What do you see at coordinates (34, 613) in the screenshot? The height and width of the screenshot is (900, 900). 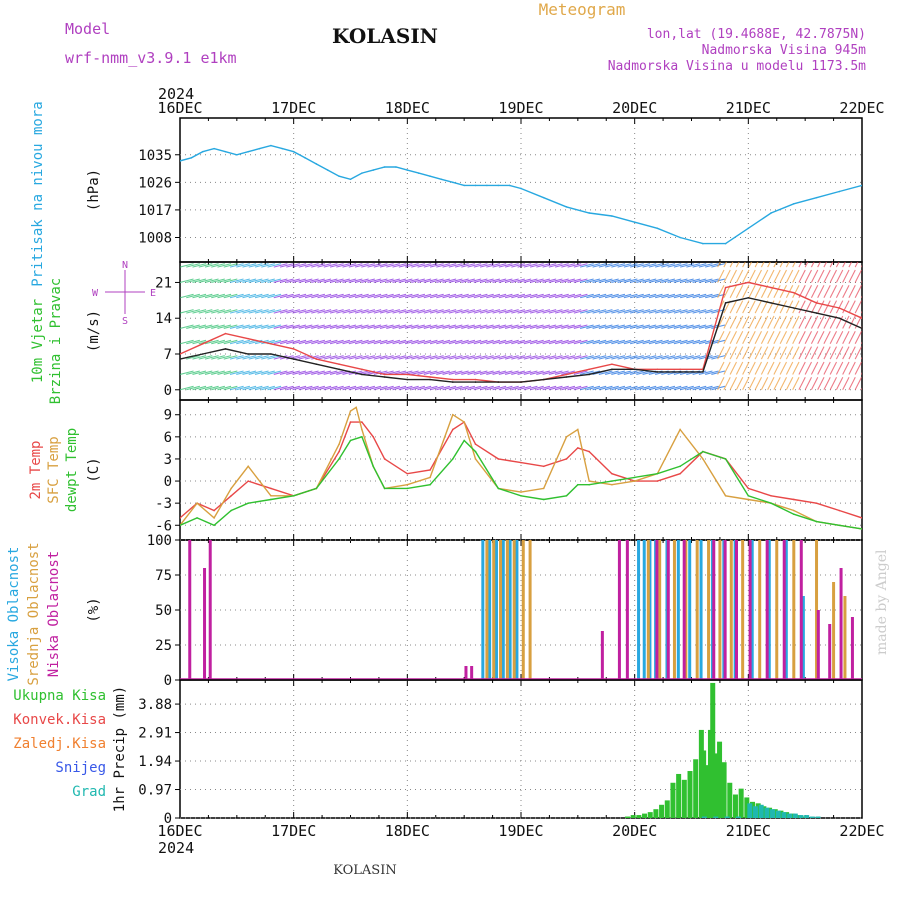 I see `clouds-side-label: Srednja Oblacnost` at bounding box center [34, 613].